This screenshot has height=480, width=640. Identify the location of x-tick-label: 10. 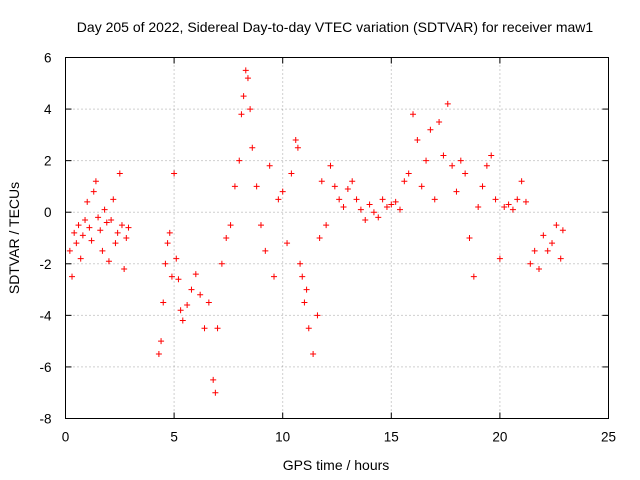
(282, 437).